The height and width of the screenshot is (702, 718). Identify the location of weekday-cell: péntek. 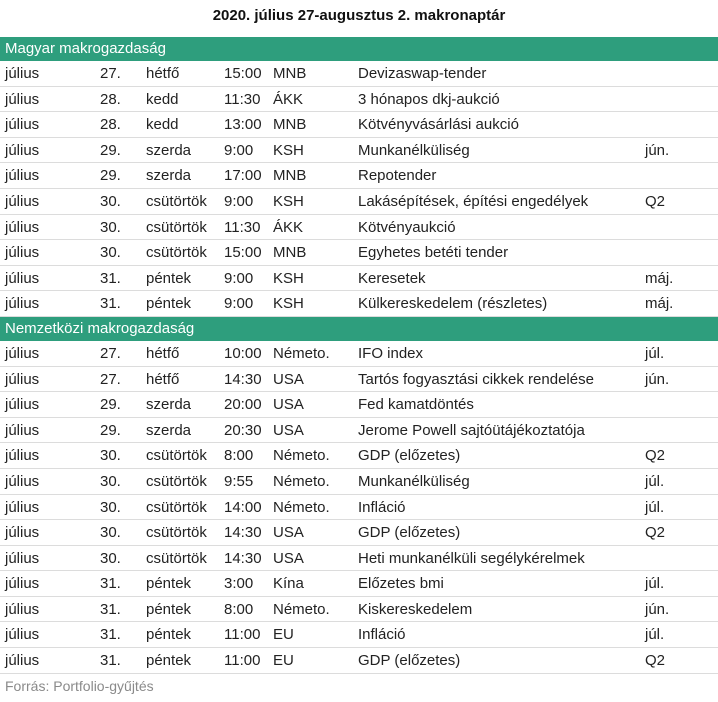
(169, 278).